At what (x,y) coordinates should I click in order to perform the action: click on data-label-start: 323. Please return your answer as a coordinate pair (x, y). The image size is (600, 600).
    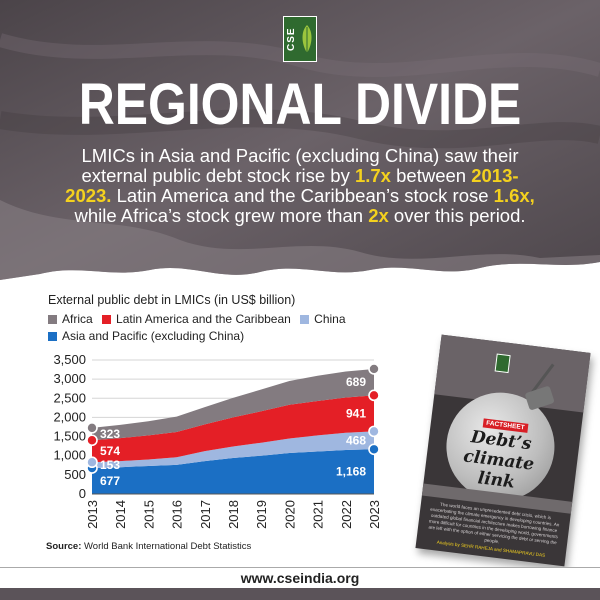
    Looking at the image, I should click on (110, 434).